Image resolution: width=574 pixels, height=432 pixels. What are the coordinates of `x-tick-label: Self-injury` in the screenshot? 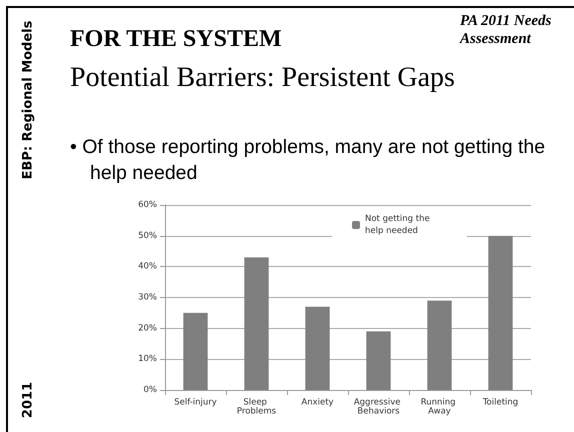 It's located at (195, 403).